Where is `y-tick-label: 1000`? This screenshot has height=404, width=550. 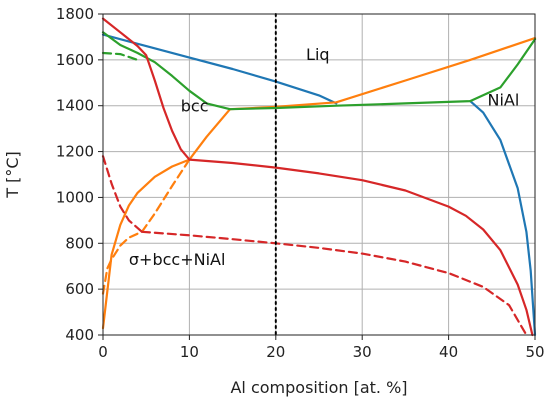
y-tick-label: 1000 is located at coordinates (75, 197).